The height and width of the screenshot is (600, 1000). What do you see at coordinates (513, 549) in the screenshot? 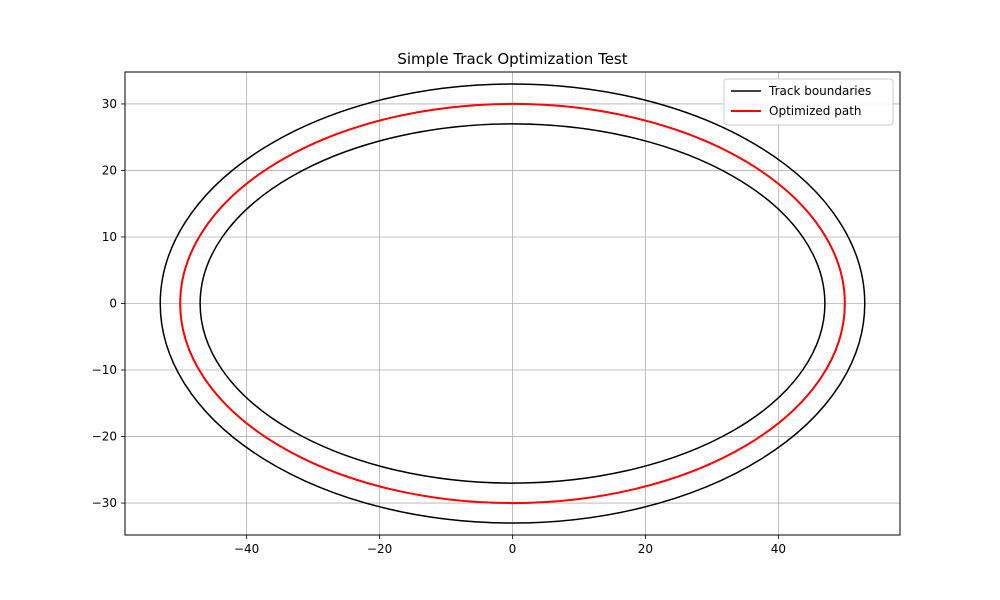
I see `x-tick-label: 0` at bounding box center [513, 549].